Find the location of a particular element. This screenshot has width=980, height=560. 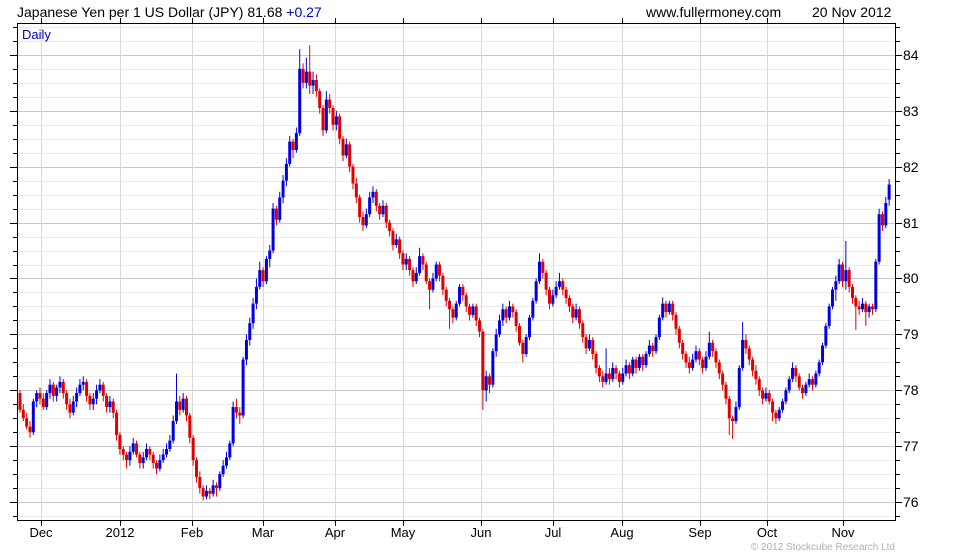

y-axis-tick-label: 78 is located at coordinates (911, 390).